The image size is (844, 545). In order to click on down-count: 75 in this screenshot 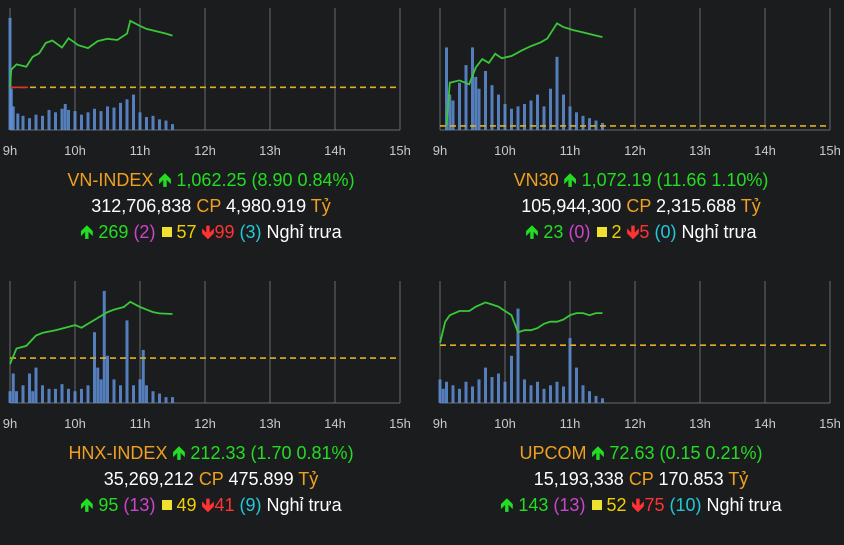, I will do `click(654, 505)`.